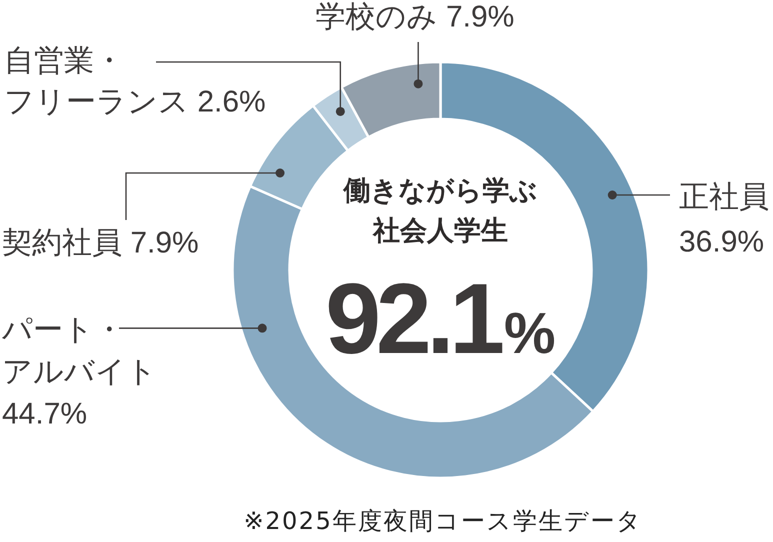 This screenshot has width=773, height=542. I want to click on text: 92.1%, so click(440, 319).